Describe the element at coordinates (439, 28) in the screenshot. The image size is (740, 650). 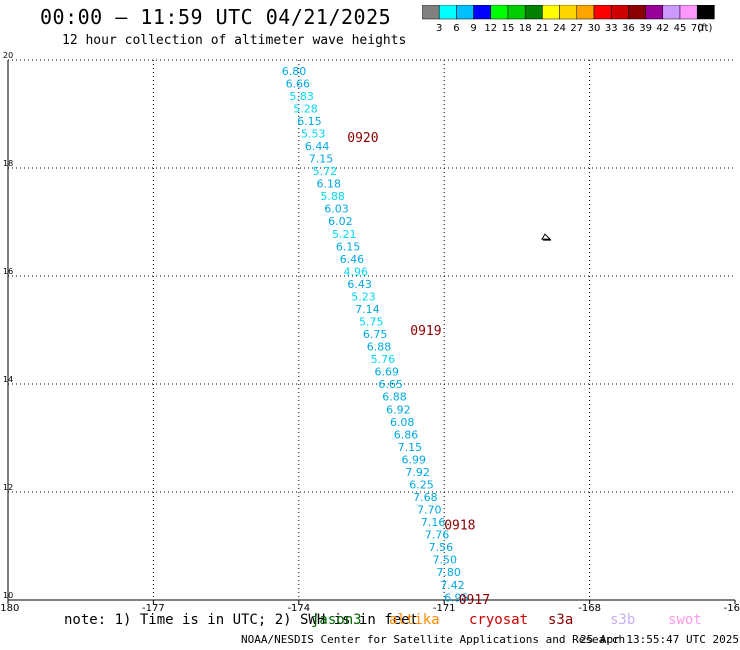
I see `colorbar-label: 3` at that location.